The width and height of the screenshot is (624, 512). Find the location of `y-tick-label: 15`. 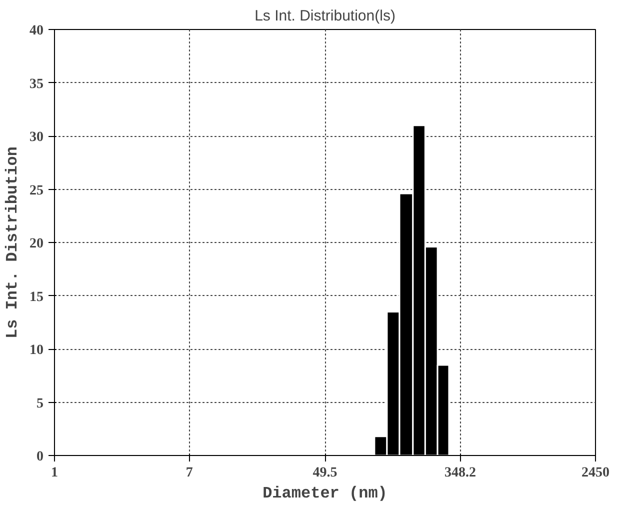

y-tick-label: 15 is located at coordinates (37, 297).